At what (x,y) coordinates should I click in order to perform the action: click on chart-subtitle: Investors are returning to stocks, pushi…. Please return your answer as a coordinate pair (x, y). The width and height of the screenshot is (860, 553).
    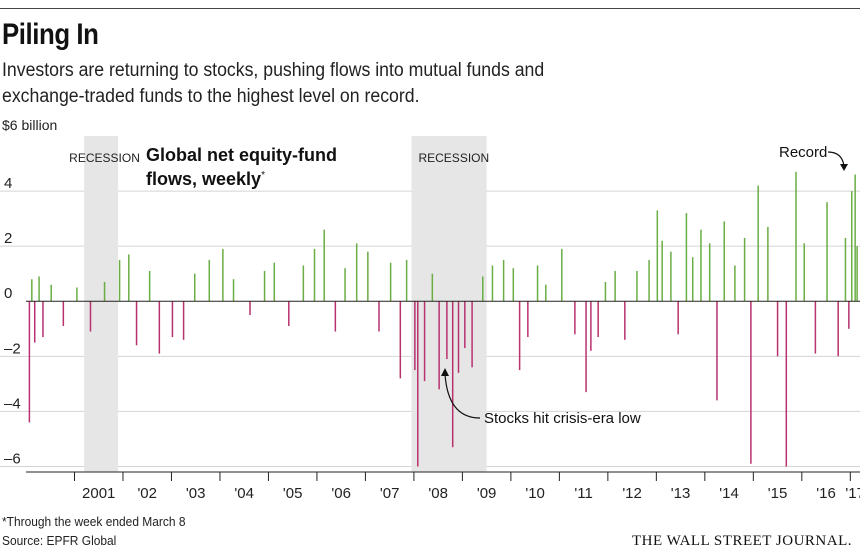
    Looking at the image, I should click on (273, 83).